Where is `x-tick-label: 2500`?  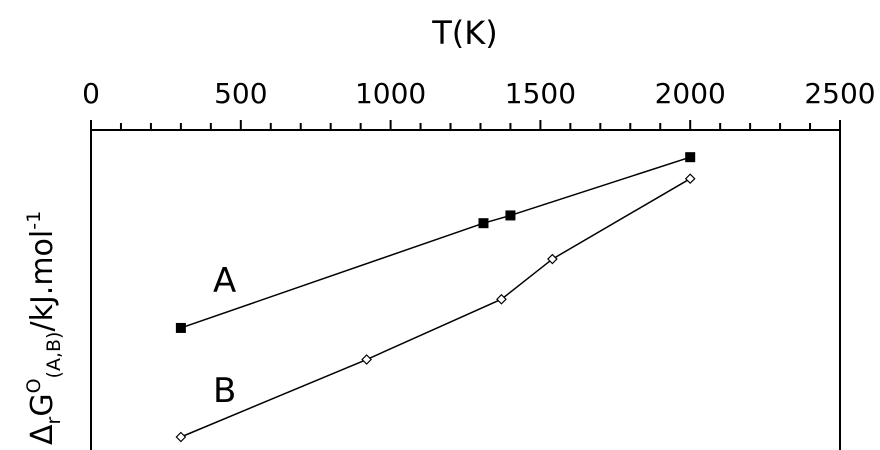
x-tick-label: 2500 is located at coordinates (839, 93).